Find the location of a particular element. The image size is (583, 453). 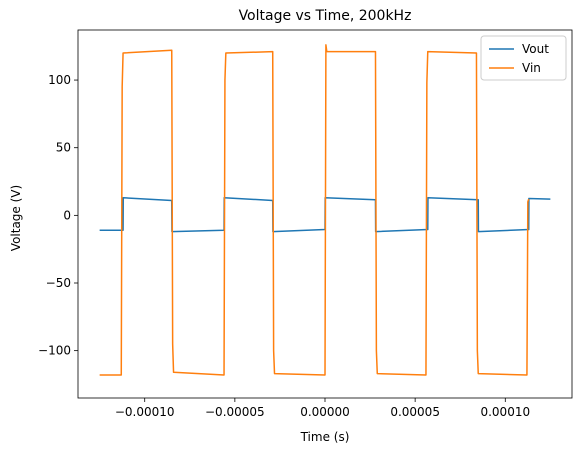

y-tick-label: 0 is located at coordinates (67, 215).